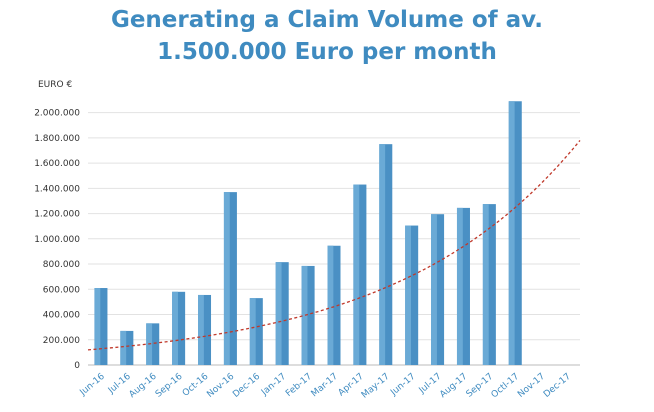 This screenshot has height=412, width=654. Describe the element at coordinates (376, 386) in the screenshot. I see `x-tick-label: May-17` at that location.